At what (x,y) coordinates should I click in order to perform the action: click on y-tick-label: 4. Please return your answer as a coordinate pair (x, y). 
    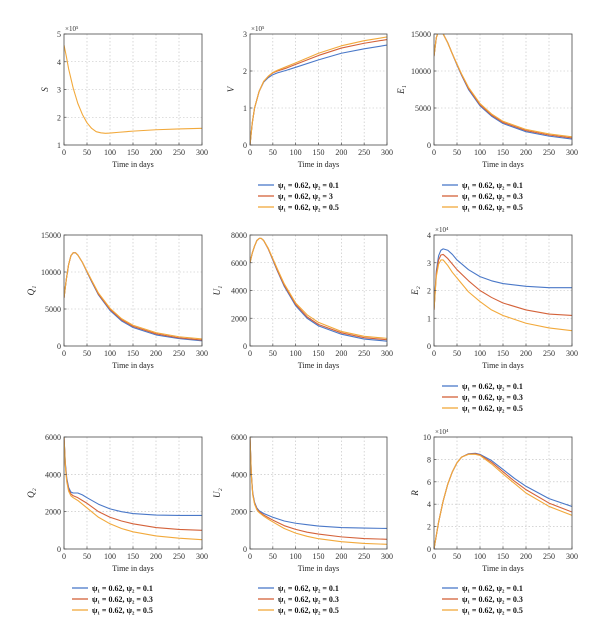
    Looking at the image, I should click on (429, 504).